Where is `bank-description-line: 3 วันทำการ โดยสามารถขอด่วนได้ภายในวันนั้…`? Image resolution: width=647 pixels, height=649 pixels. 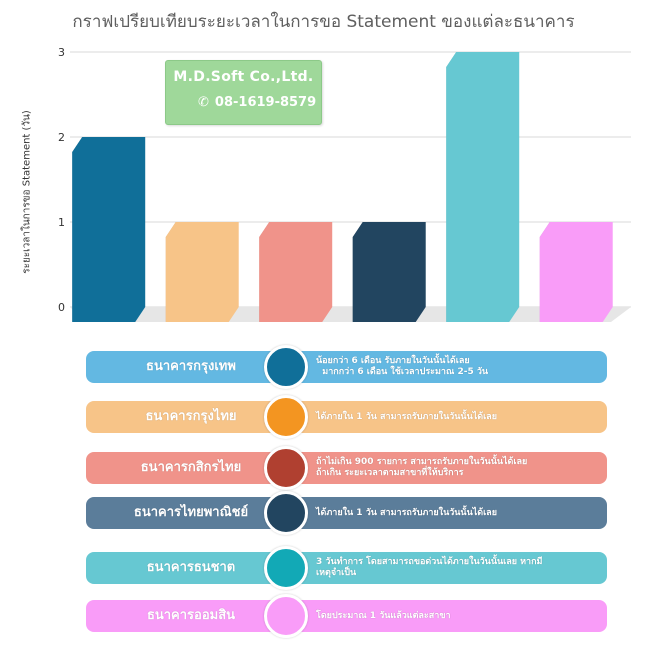
bank-description-line: 3 วันทำการ โดยสามารถขอด่วนได้ภายในวันนั้… is located at coordinates (429, 562).